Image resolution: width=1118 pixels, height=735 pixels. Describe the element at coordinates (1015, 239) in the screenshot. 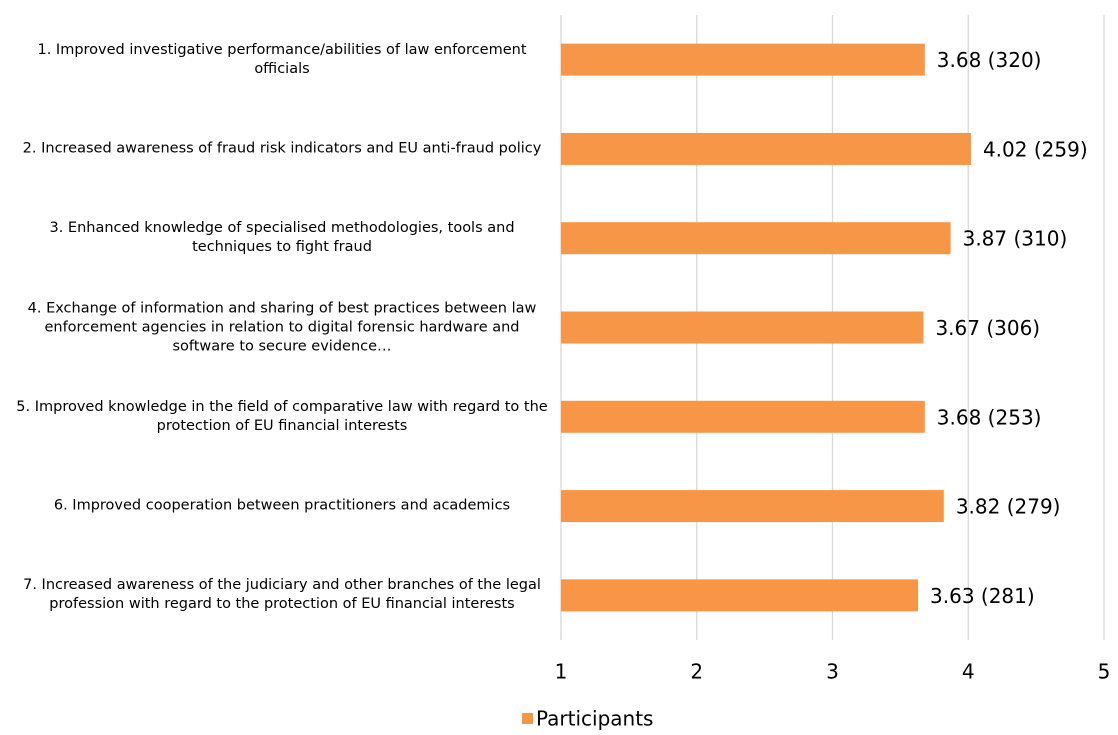

I see `data-label: 3.87 (310)` at that location.